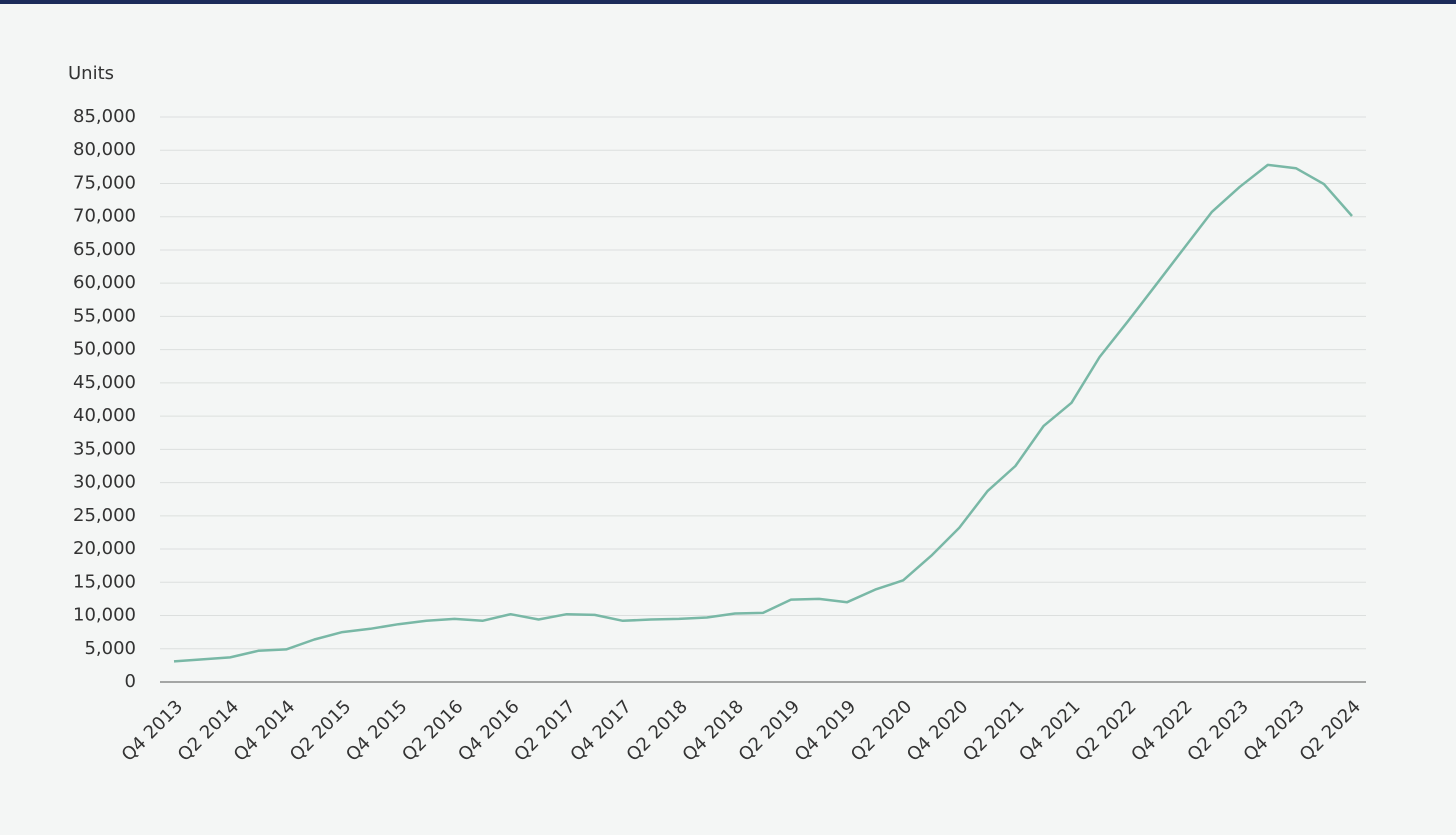  I want to click on y-tick-label: 20,000, so click(104, 548).